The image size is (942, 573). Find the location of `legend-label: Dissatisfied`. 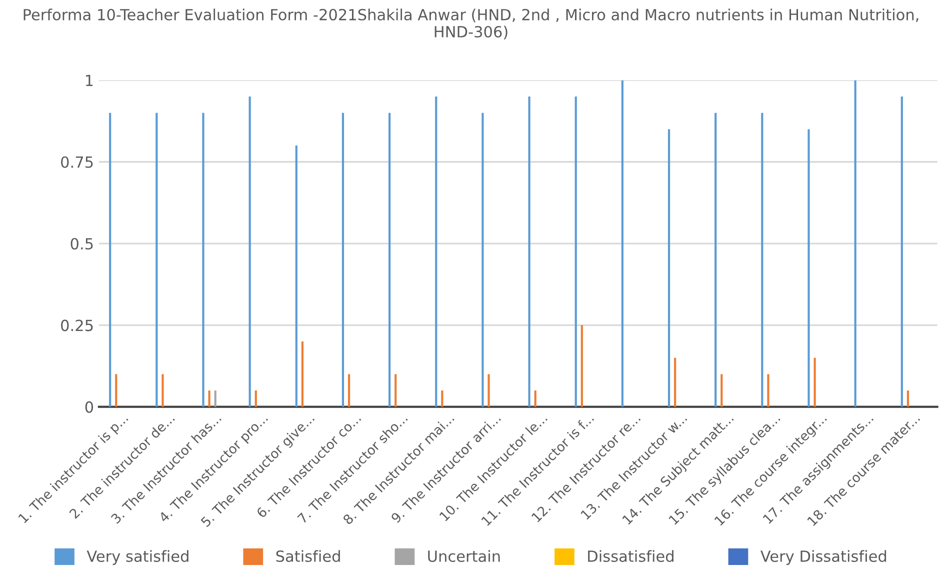

legend-label: Dissatisfied is located at coordinates (631, 556).